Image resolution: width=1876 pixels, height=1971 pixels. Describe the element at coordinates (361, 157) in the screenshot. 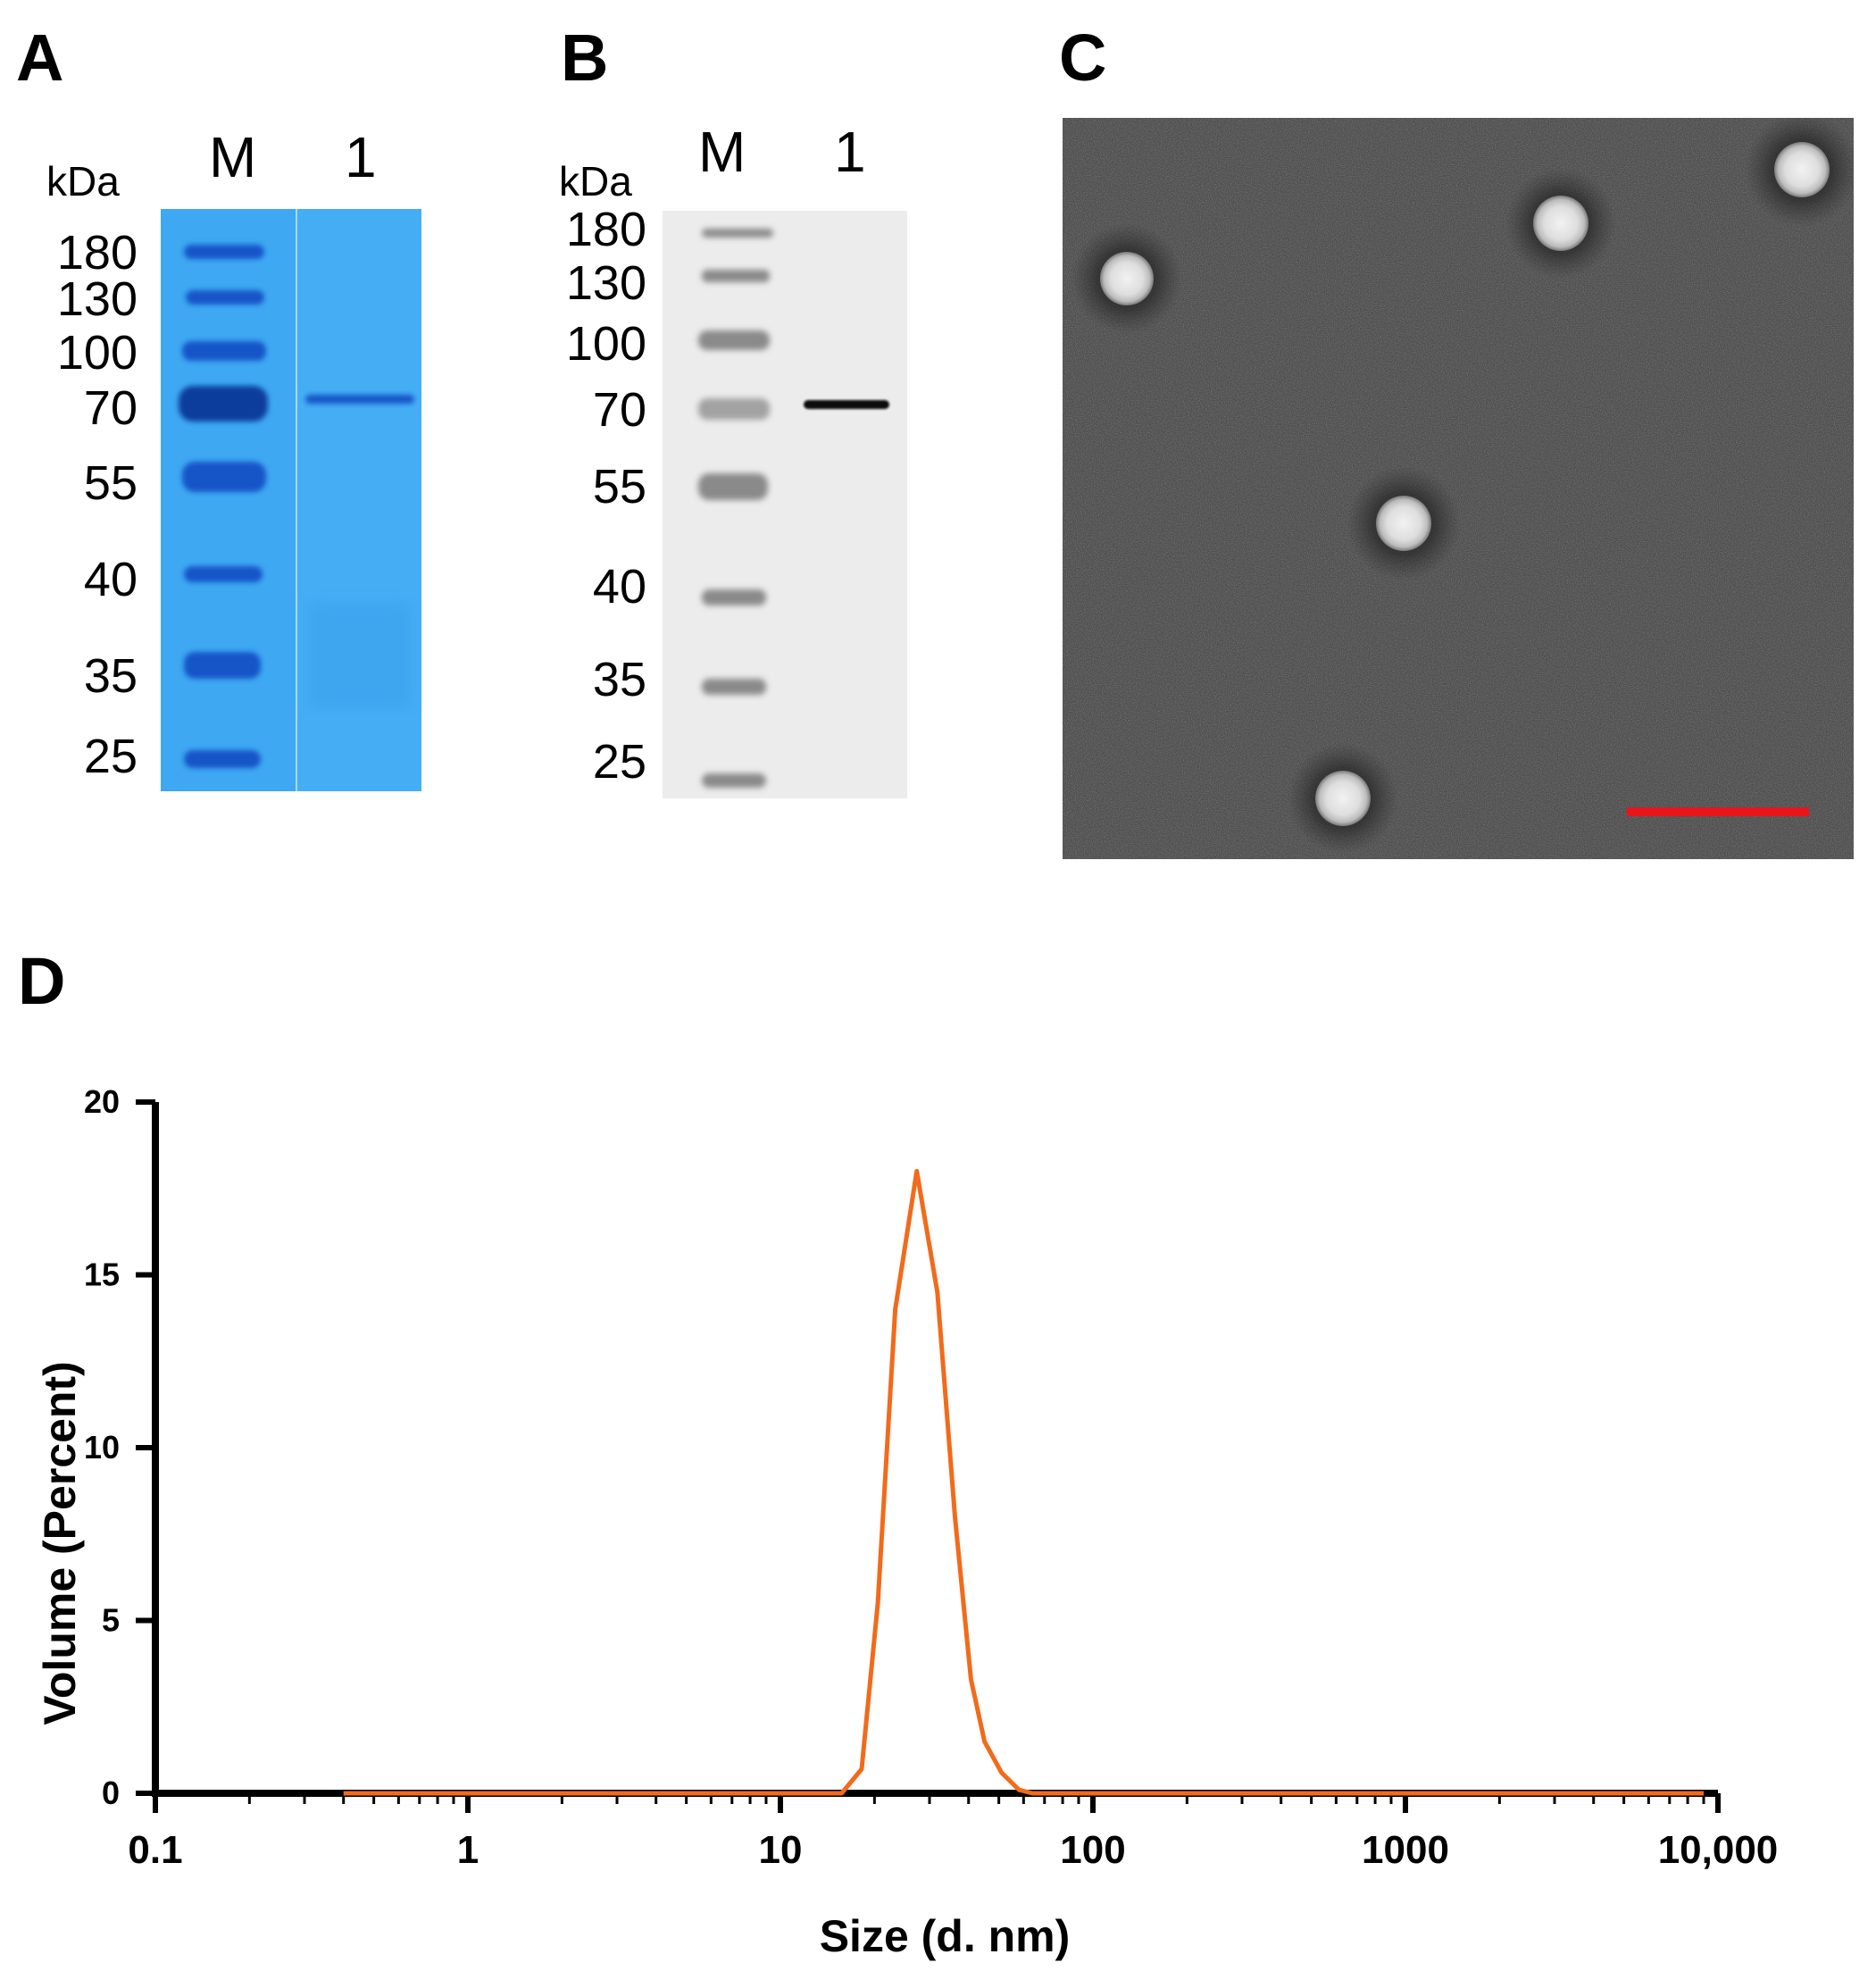

I see `panel-a-lane-1: 1` at that location.